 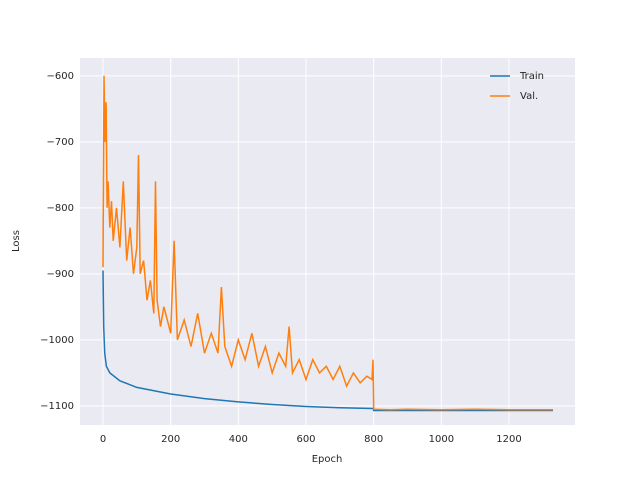 What do you see at coordinates (529, 96) in the screenshot?
I see `legend-label: Val.` at bounding box center [529, 96].